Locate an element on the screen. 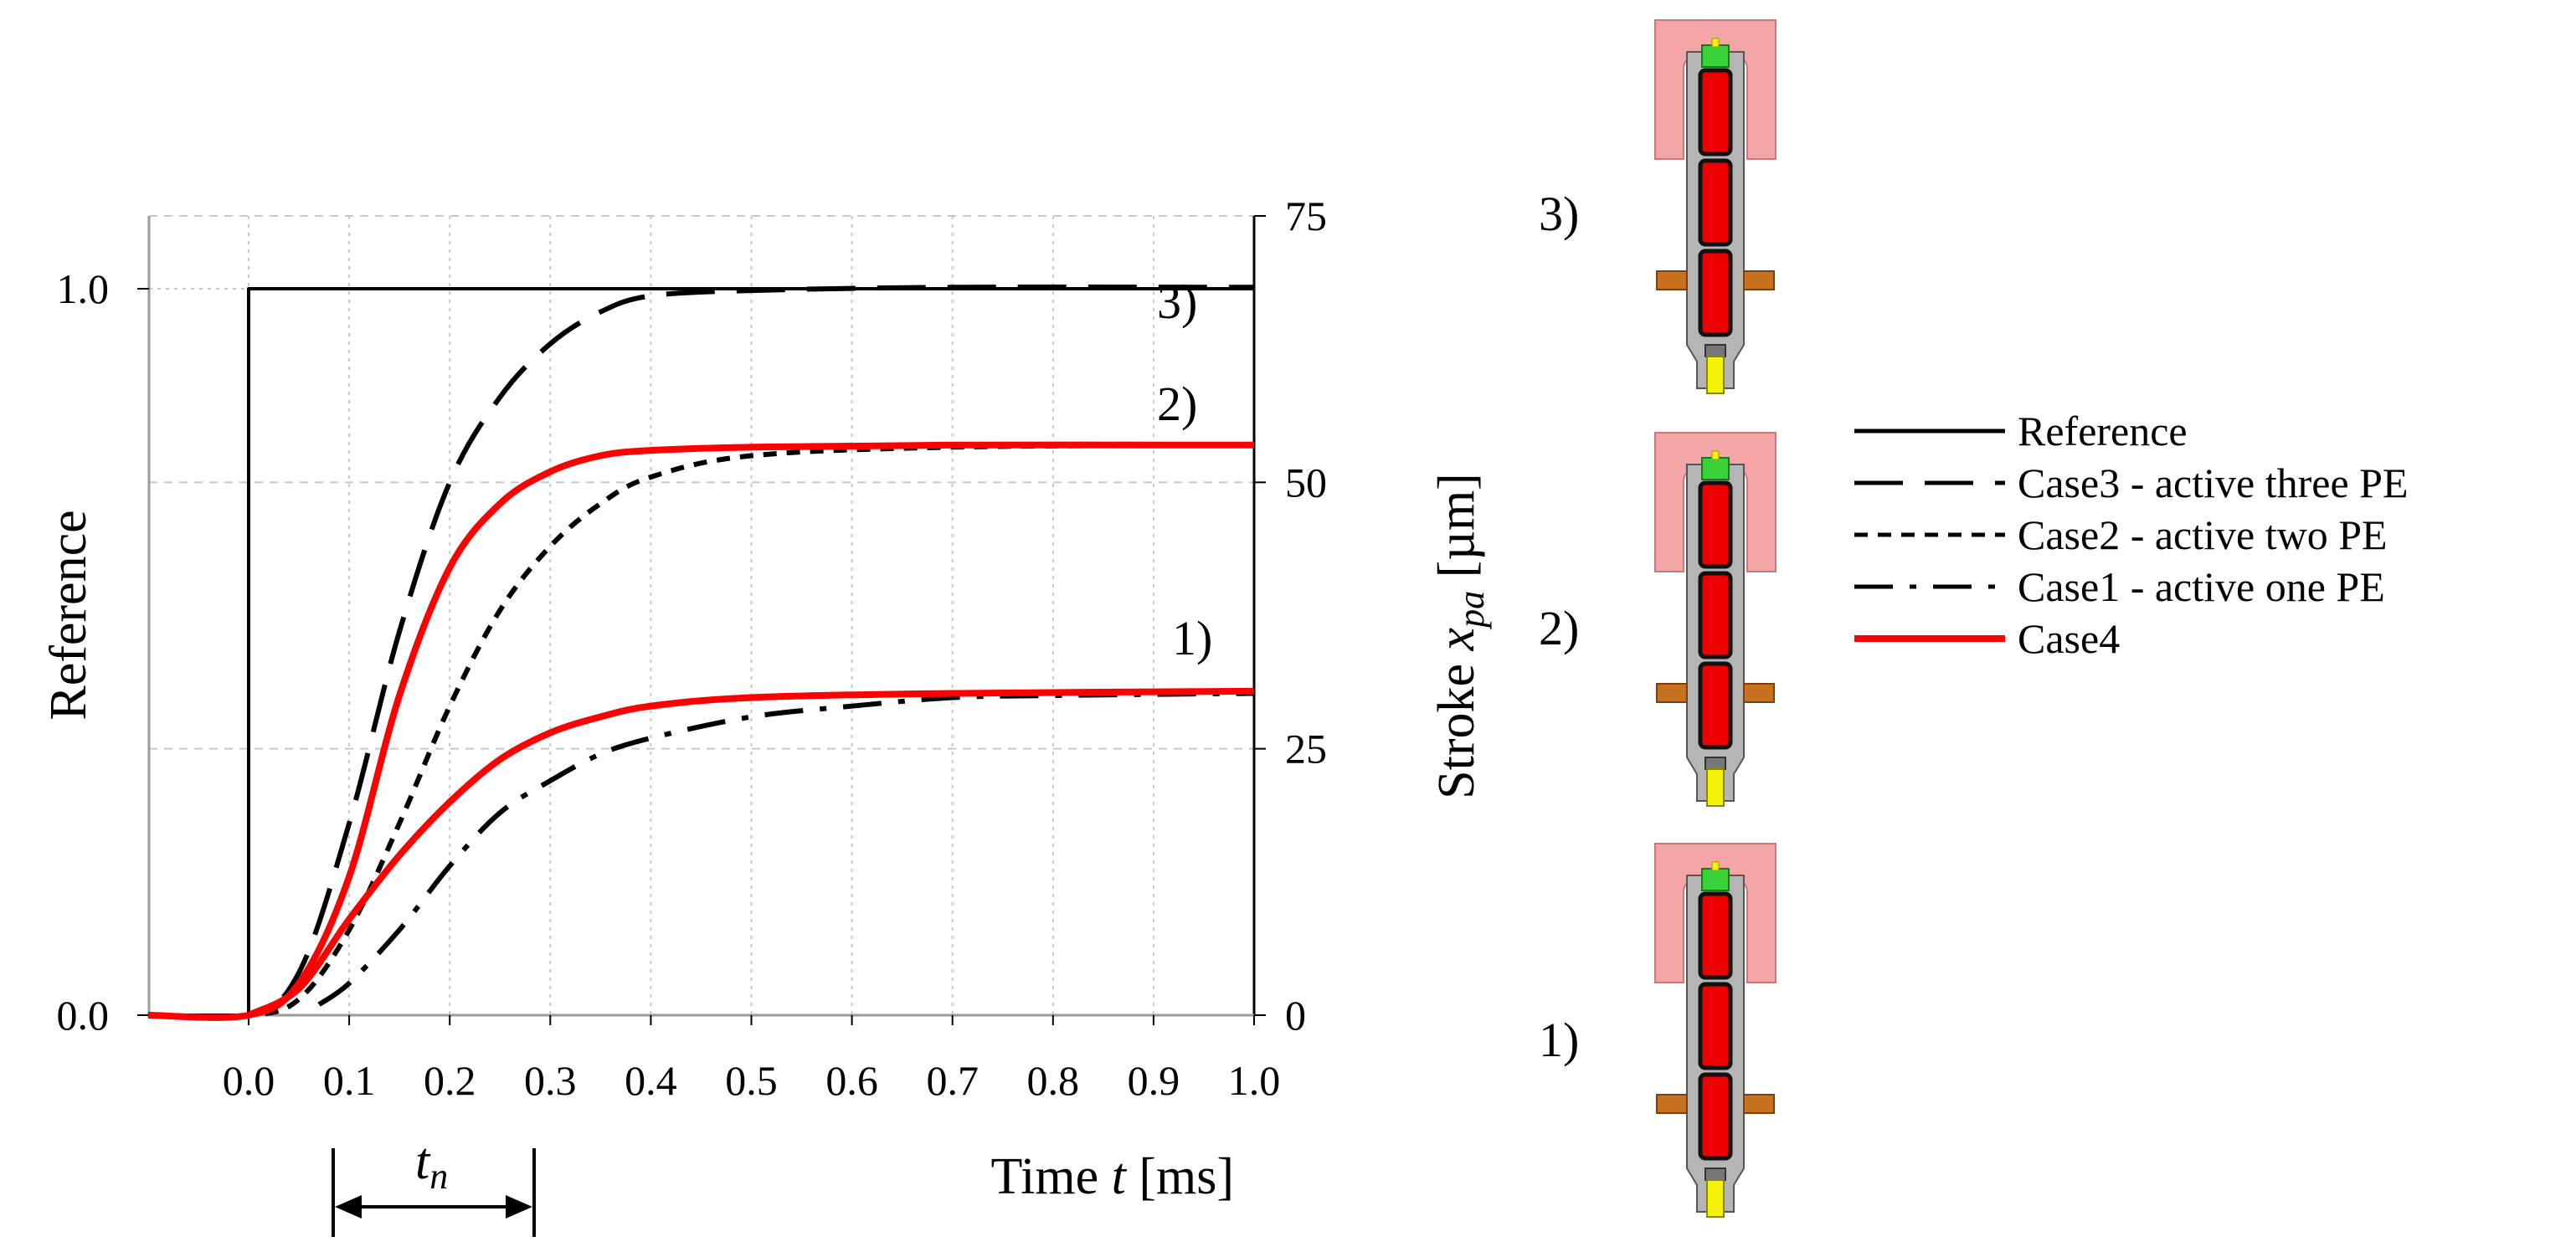 The width and height of the screenshot is (2576, 1247). x-tick-label: 0.4 is located at coordinates (651, 1080).